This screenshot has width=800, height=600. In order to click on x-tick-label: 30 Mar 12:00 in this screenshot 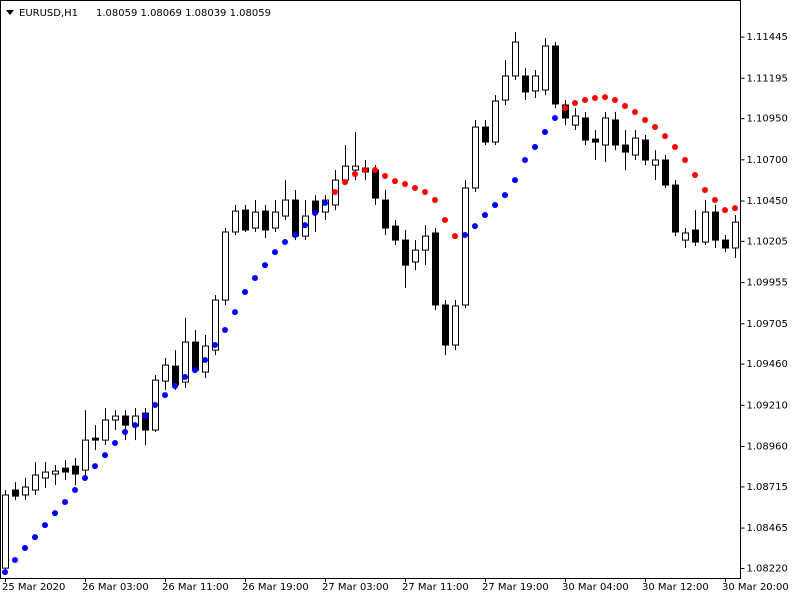, I will do `click(675, 587)`.